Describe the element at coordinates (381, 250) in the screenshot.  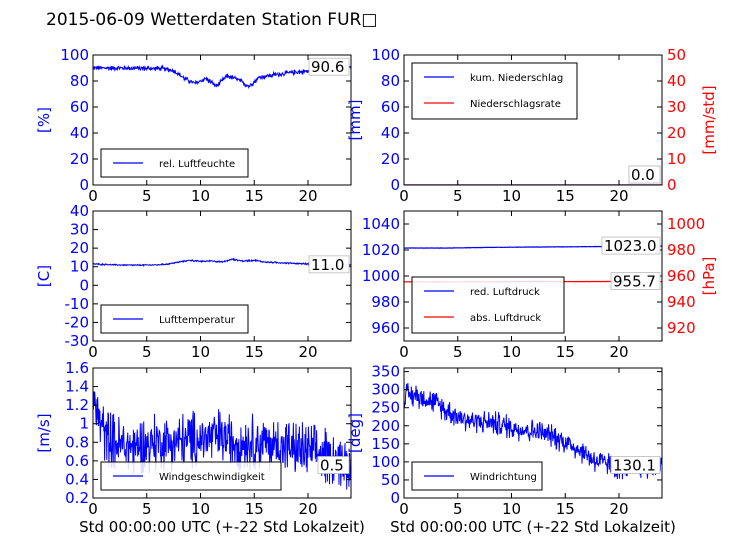
I see `y-tick-label: 1020` at that location.